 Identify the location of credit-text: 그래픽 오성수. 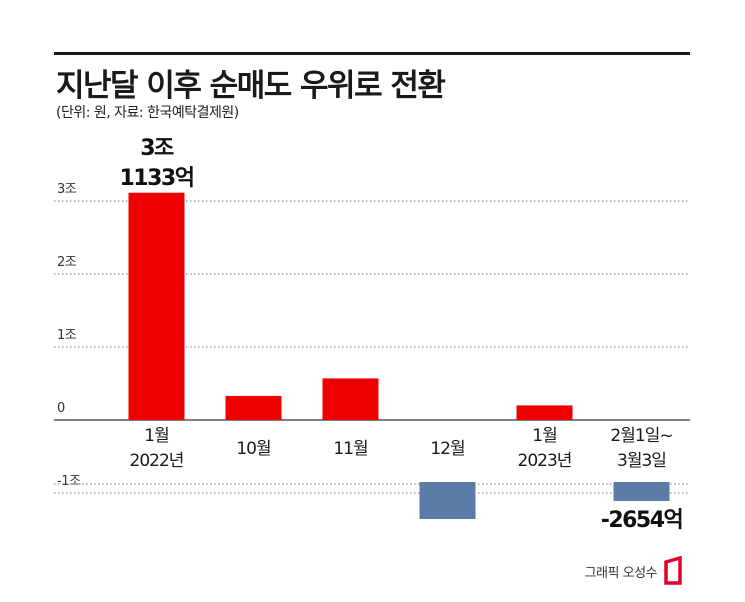
(621, 573).